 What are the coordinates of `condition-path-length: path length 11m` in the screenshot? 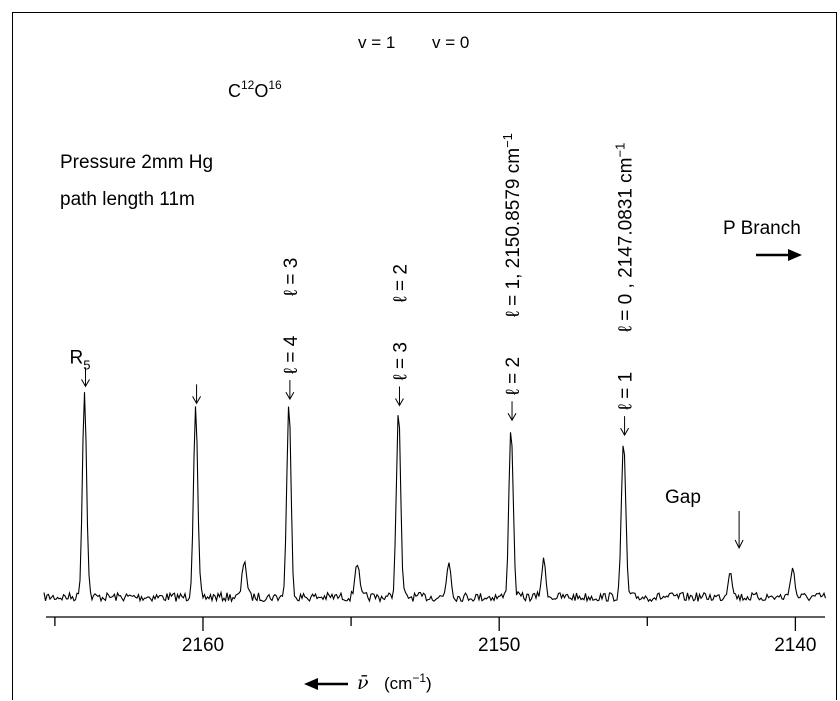 It's located at (127, 199).